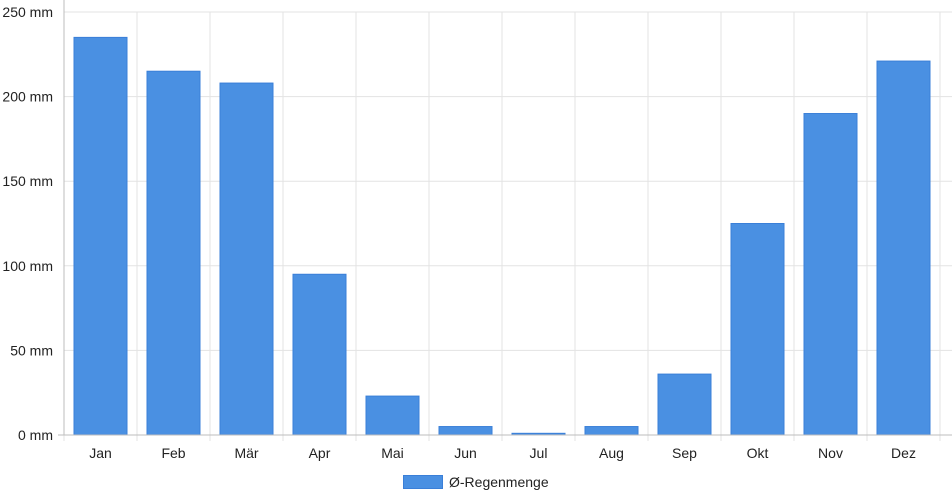  Describe the element at coordinates (35, 435) in the screenshot. I see `y-tick-label: 0 mm` at that location.